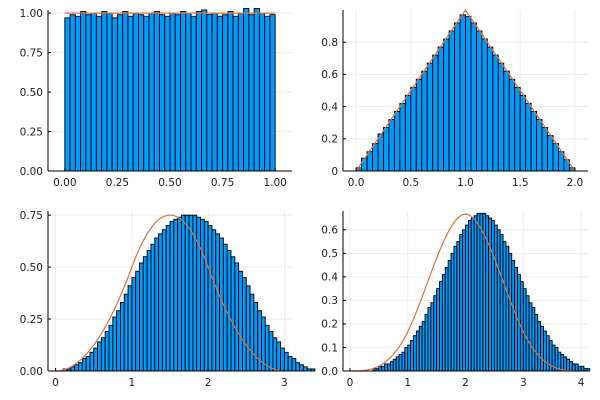 This screenshot has height=400, width=600. Describe the element at coordinates (222, 183) in the screenshot. I see `x-tick-label: 0.75` at that location.